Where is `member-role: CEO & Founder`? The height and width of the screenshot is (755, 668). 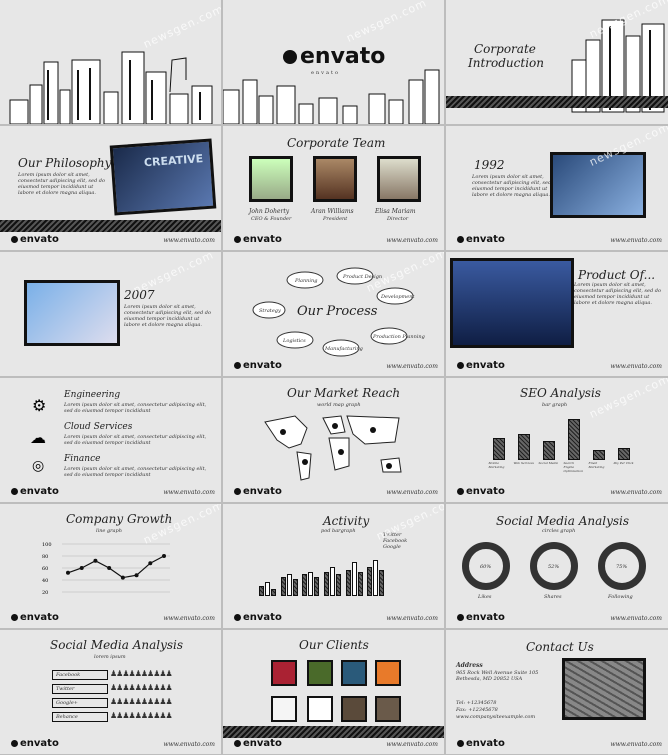
member-role: CEO & Founder is located at coordinates (271, 219).